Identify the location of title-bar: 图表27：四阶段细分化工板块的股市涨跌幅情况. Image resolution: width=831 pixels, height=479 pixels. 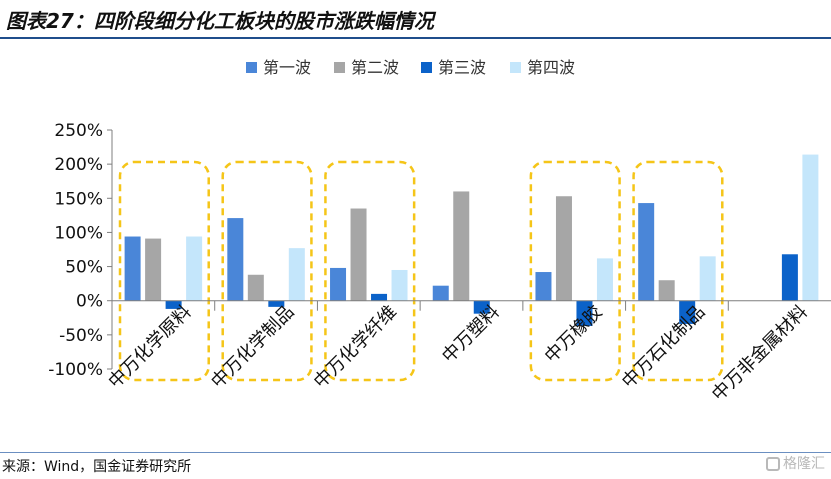
(415, 17).